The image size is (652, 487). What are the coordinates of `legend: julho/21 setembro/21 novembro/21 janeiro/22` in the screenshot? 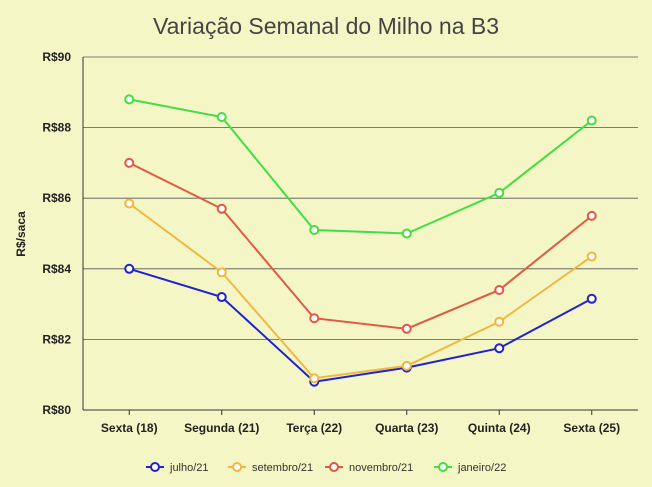 It's located at (326, 468).